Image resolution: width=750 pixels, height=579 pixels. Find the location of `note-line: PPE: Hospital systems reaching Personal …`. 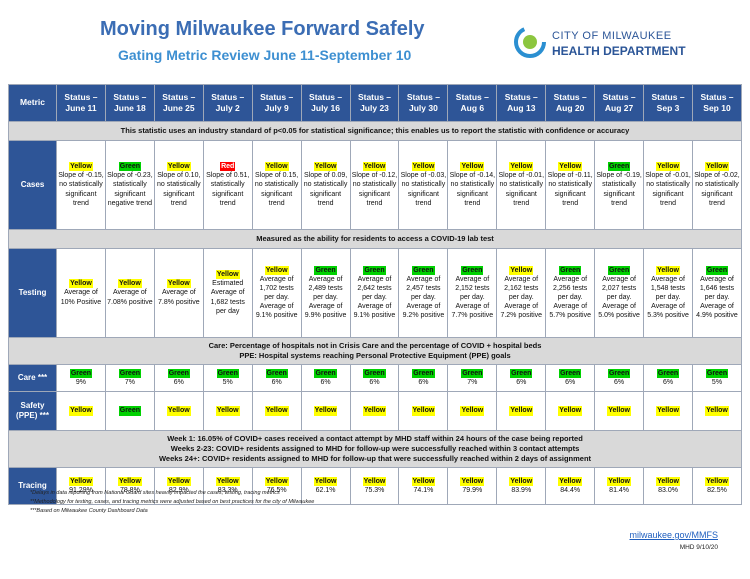

note-line: PPE: Hospital systems reaching Personal … is located at coordinates (375, 355).